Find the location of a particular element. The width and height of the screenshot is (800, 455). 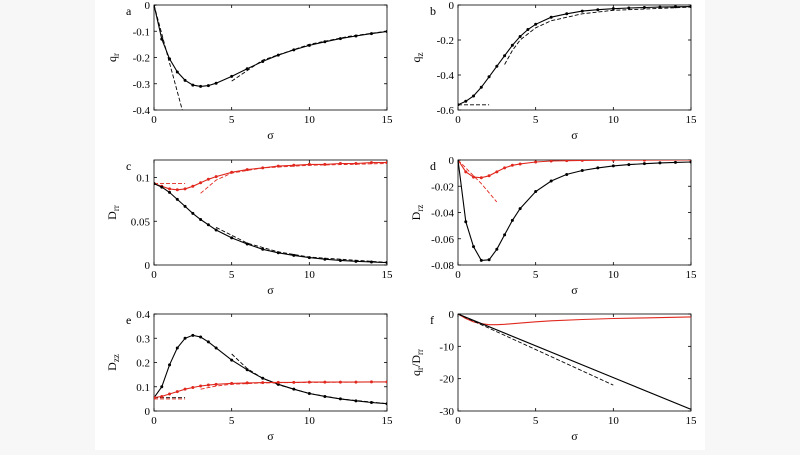

y-tick-label: -0.6 is located at coordinates (446, 111).